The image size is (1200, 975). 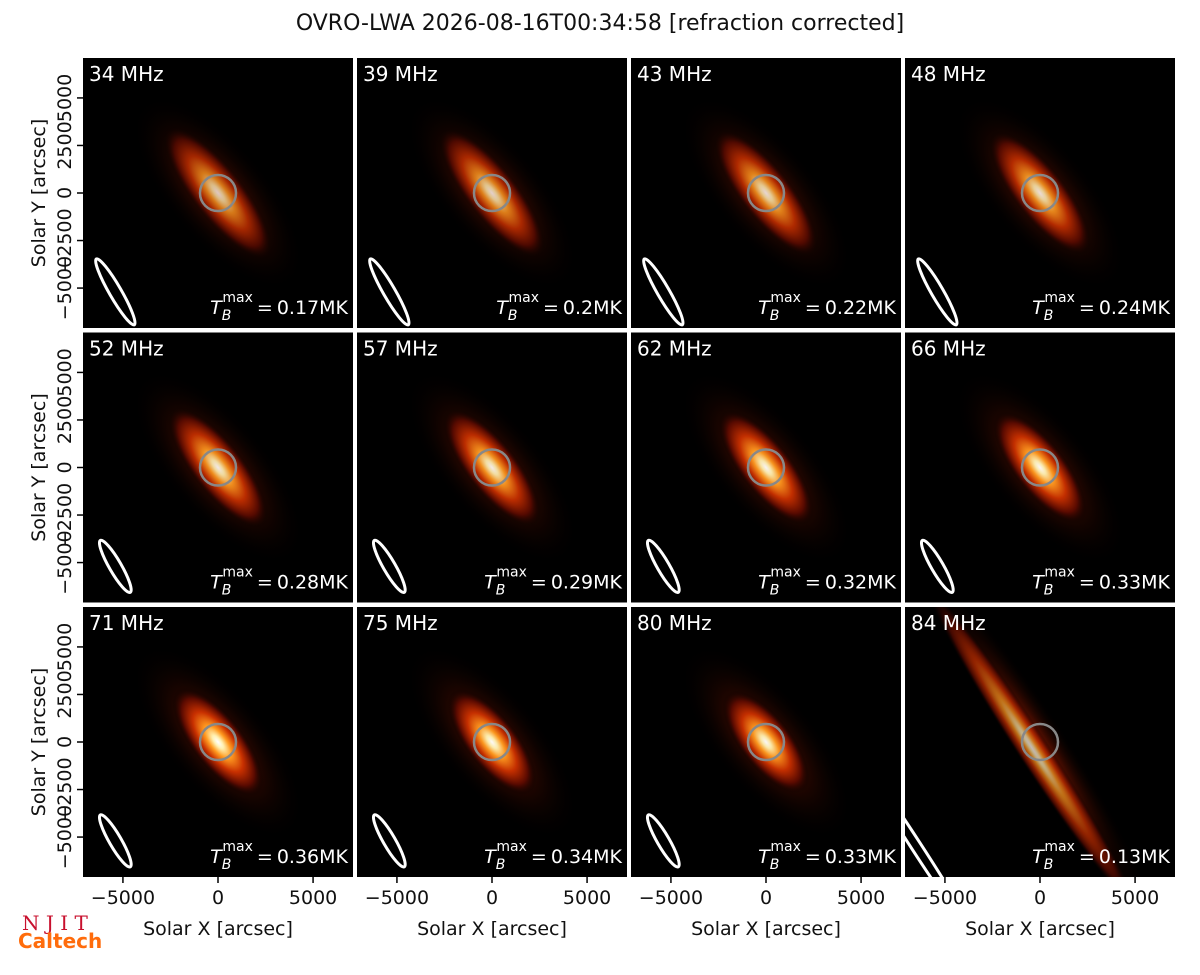 What do you see at coordinates (126, 623) in the screenshot?
I see `panel-title: 71 MHz` at bounding box center [126, 623].